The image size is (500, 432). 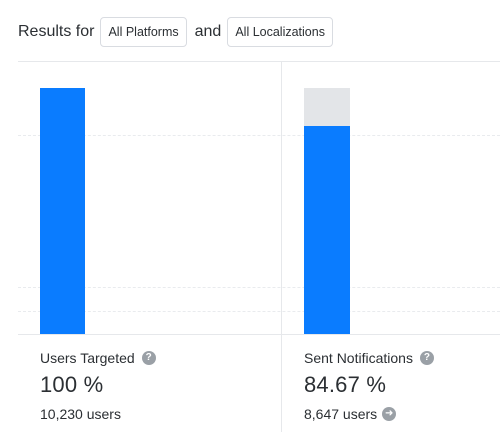 I want to click on sent-notifications-bar, so click(x=327, y=211).